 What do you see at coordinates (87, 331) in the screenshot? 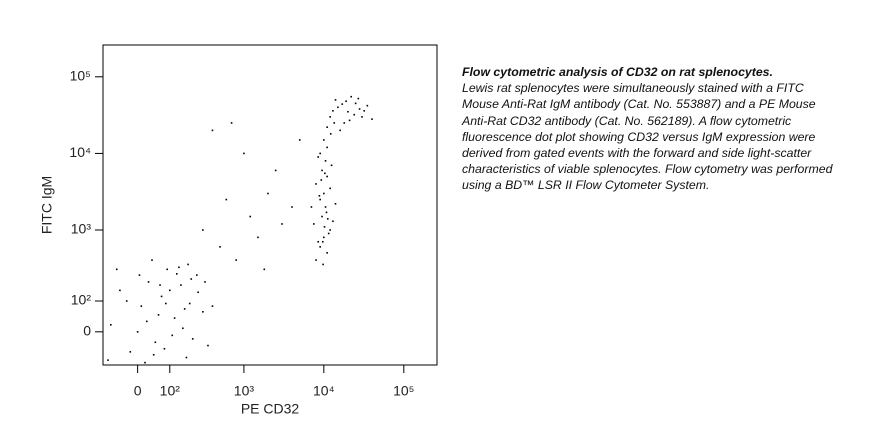
I see `y-tick-label: 0` at bounding box center [87, 331].